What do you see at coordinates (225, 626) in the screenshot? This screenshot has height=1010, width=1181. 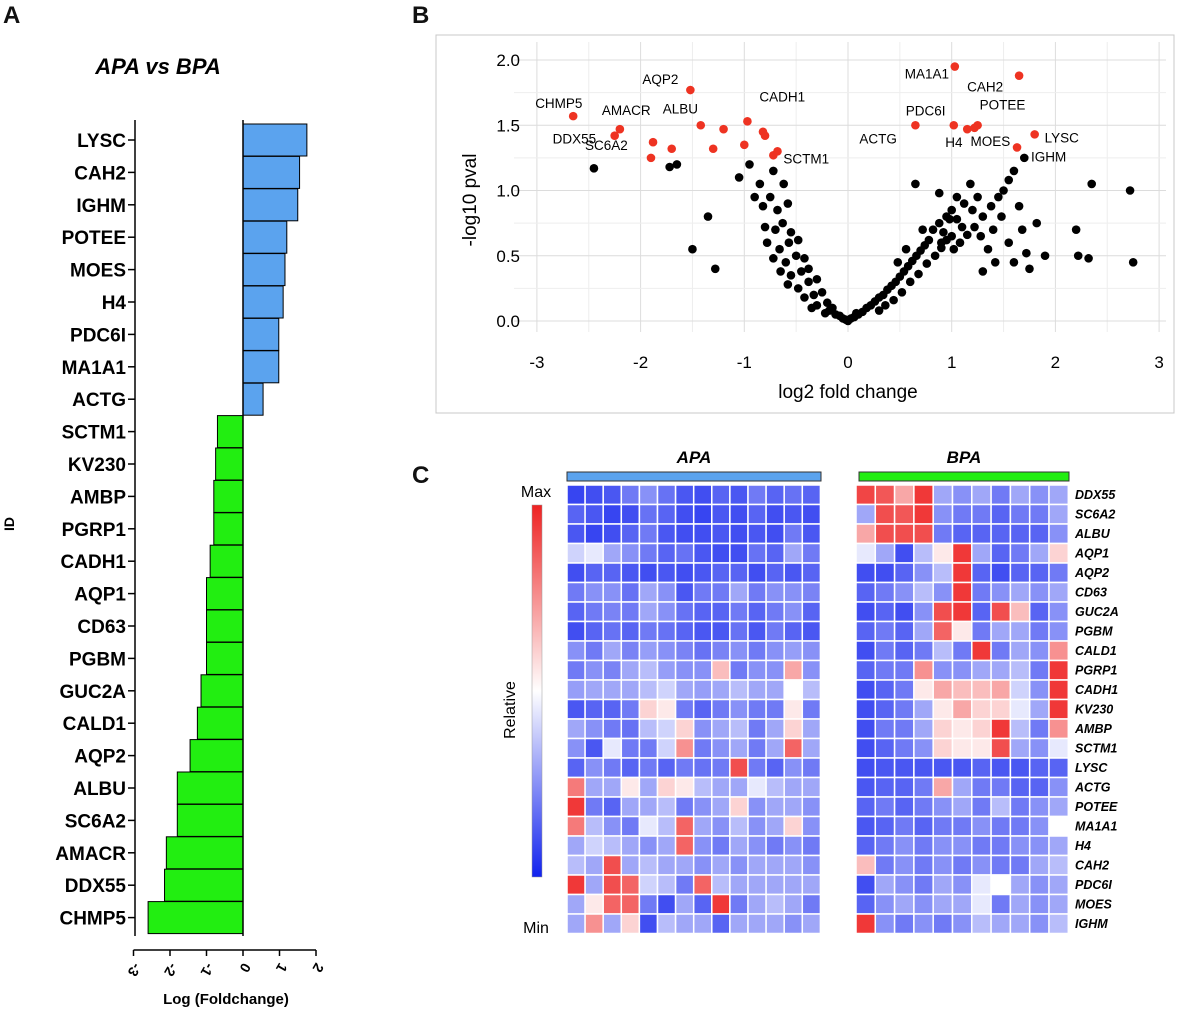 I see `bar-cd63` at bounding box center [225, 626].